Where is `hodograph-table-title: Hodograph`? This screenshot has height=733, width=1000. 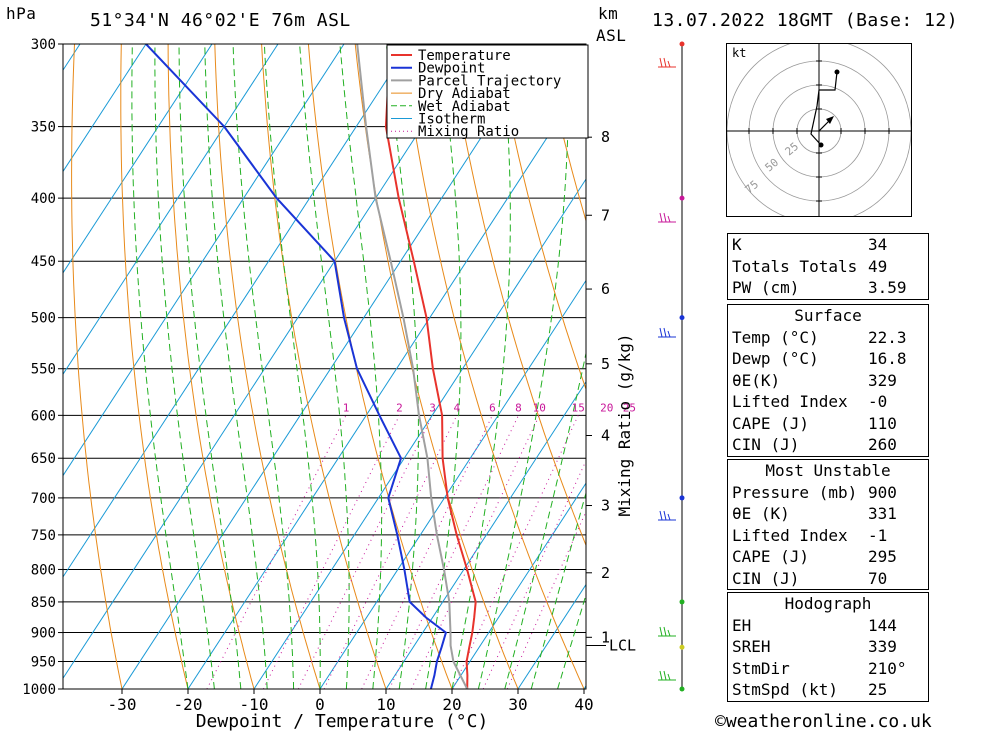
hodograph-table-title: Hodograph is located at coordinates (828, 603).